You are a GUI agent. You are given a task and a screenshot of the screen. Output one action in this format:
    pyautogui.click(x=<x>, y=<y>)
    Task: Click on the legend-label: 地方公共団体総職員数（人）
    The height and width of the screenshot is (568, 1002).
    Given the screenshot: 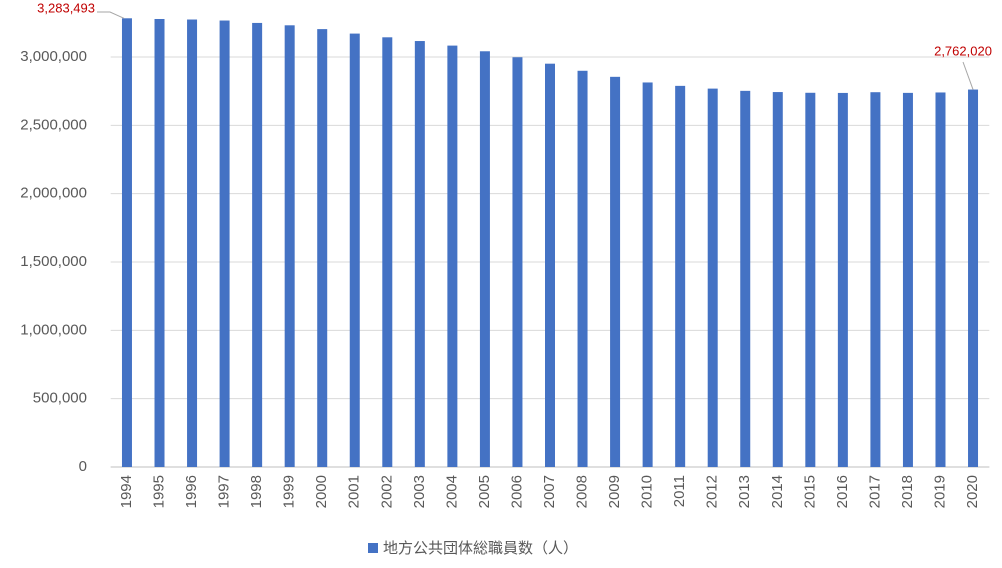 What is the action you would take?
    pyautogui.click(x=480, y=548)
    